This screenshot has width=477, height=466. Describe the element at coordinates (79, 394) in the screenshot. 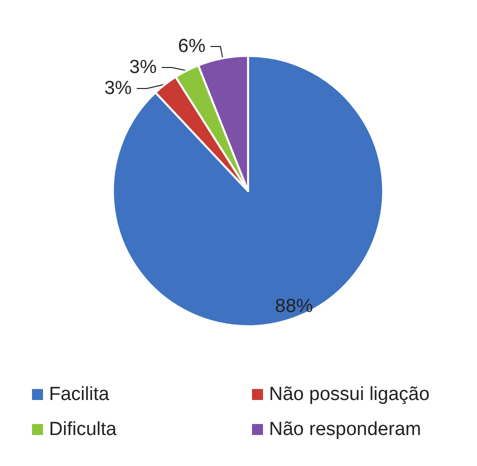

I see `legend-label: Facilita` at that location.